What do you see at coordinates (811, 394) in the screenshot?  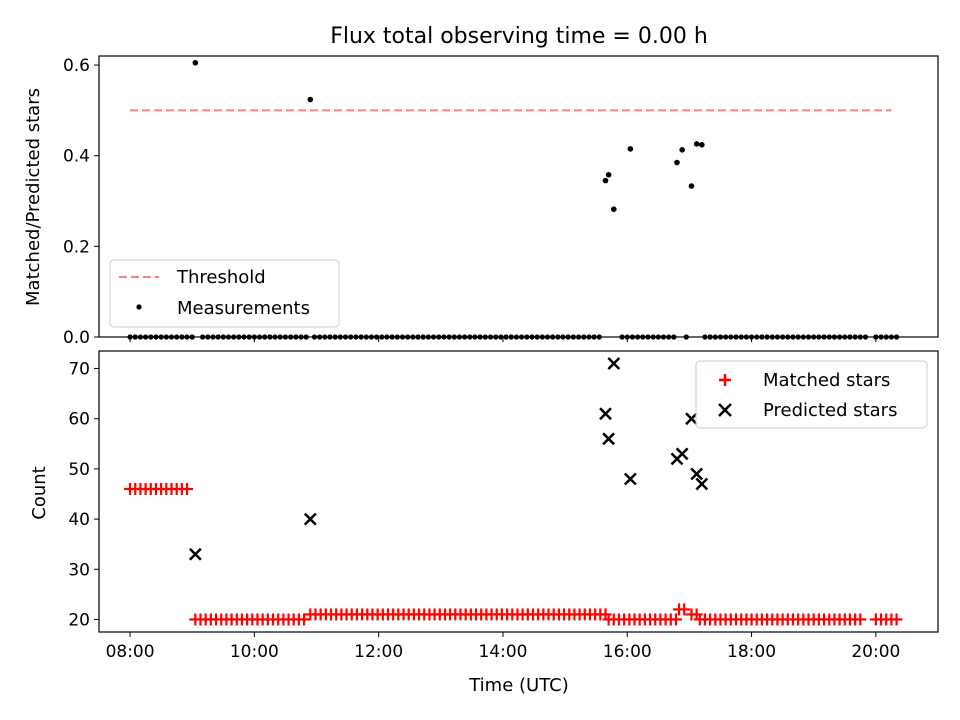 I see `bottom-legend: Matched stars Predicted stars` at bounding box center [811, 394].